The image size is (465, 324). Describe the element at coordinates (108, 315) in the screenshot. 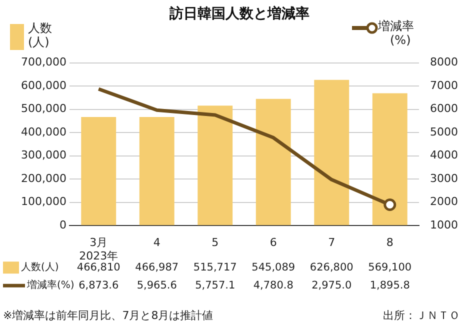

I see `text: ※増減率は前年同月比、7月と8月は推計値` at that location.